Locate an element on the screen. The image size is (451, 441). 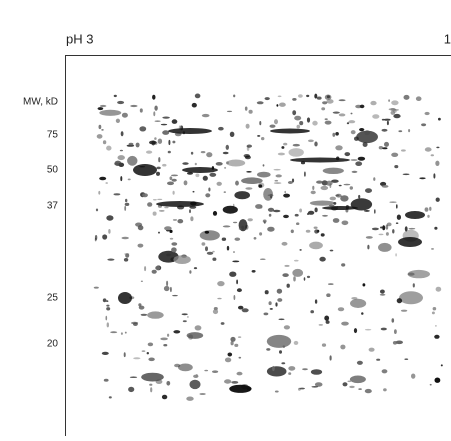
ph-left-label: pH 3 is located at coordinates (79, 38).